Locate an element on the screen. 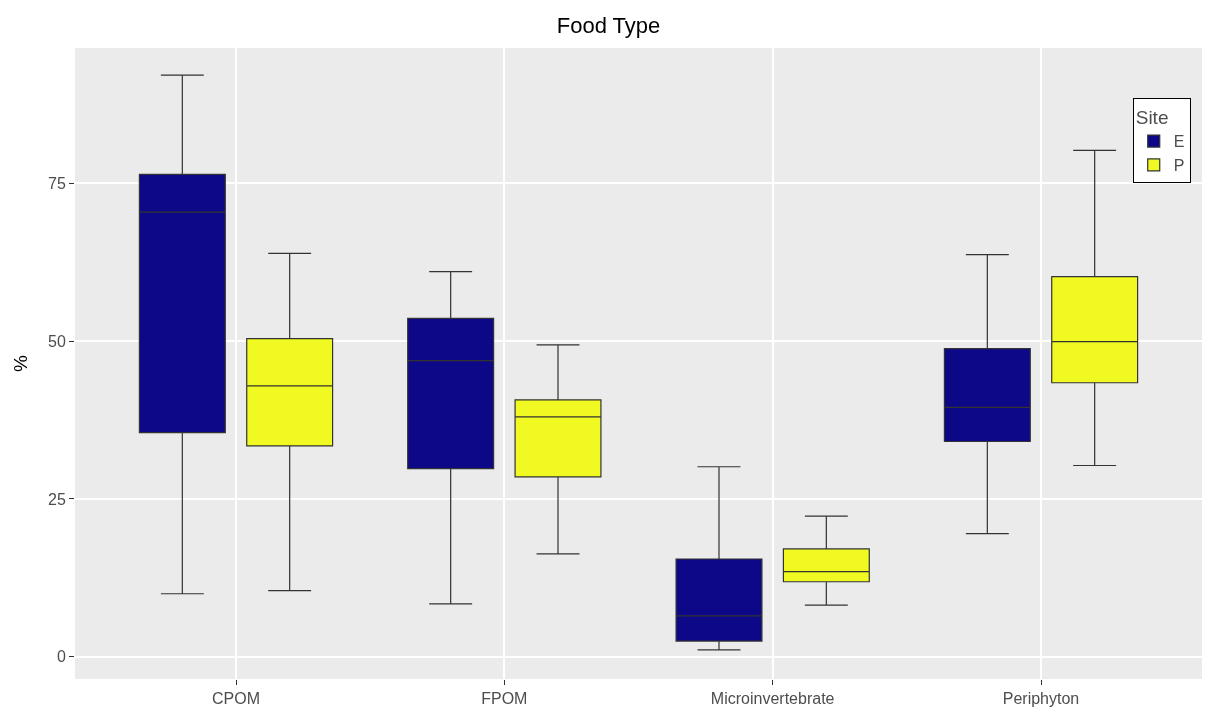 The height and width of the screenshot is (719, 1217). y-tick-label: 25 is located at coordinates (57, 499).